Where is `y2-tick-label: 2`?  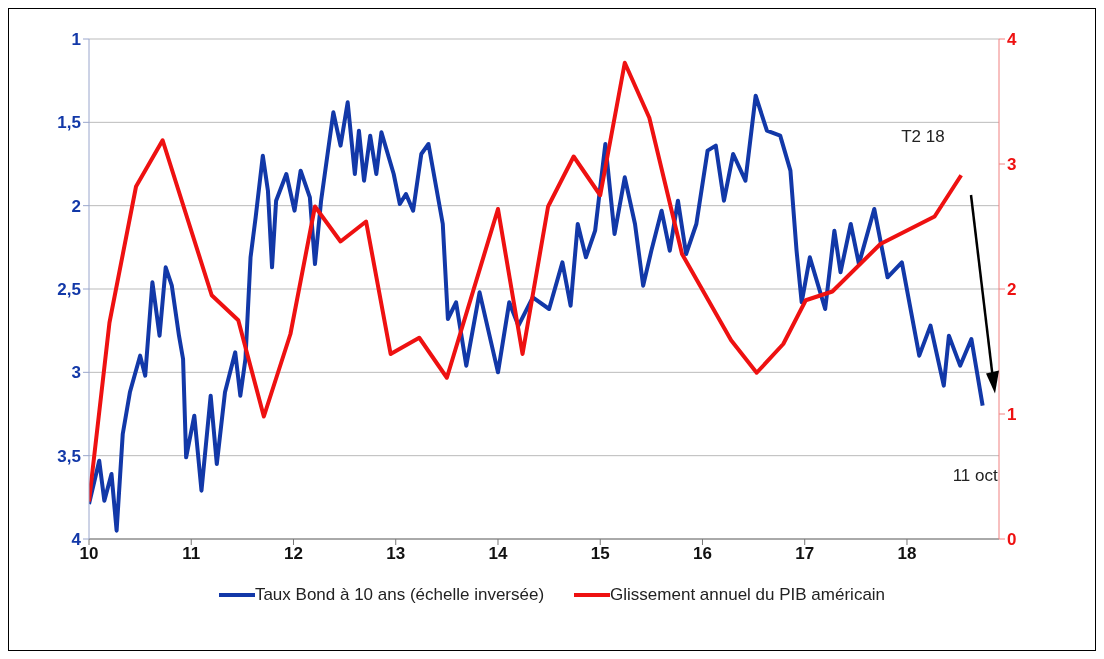 y2-tick-label: 2 is located at coordinates (1012, 290).